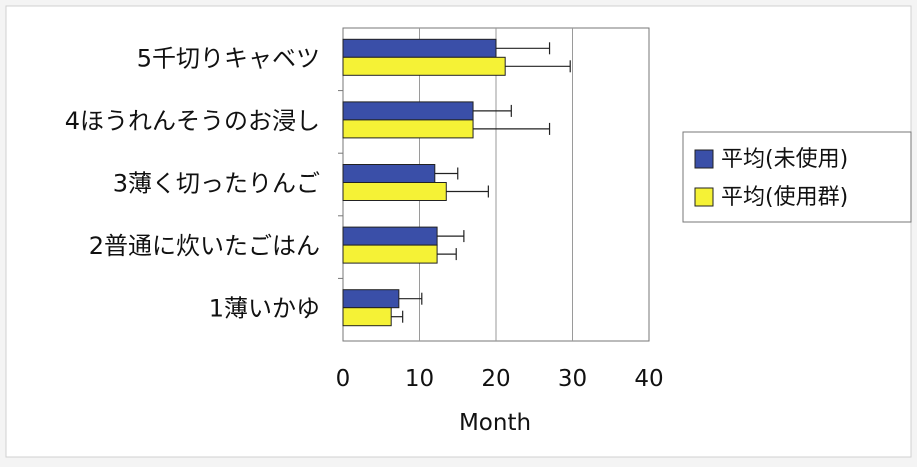  Describe the element at coordinates (216, 184) in the screenshot. I see `category-label: 3薄く切ったりんご` at that location.